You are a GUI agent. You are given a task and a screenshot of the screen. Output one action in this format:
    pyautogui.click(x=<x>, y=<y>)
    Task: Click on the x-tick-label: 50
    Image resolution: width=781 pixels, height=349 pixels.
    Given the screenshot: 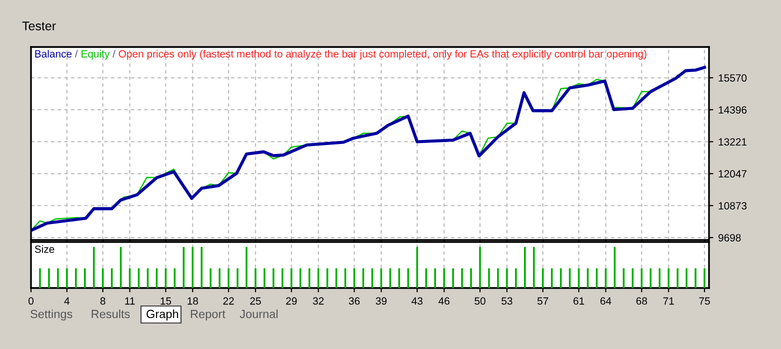 What is the action you would take?
    pyautogui.click(x=480, y=301)
    